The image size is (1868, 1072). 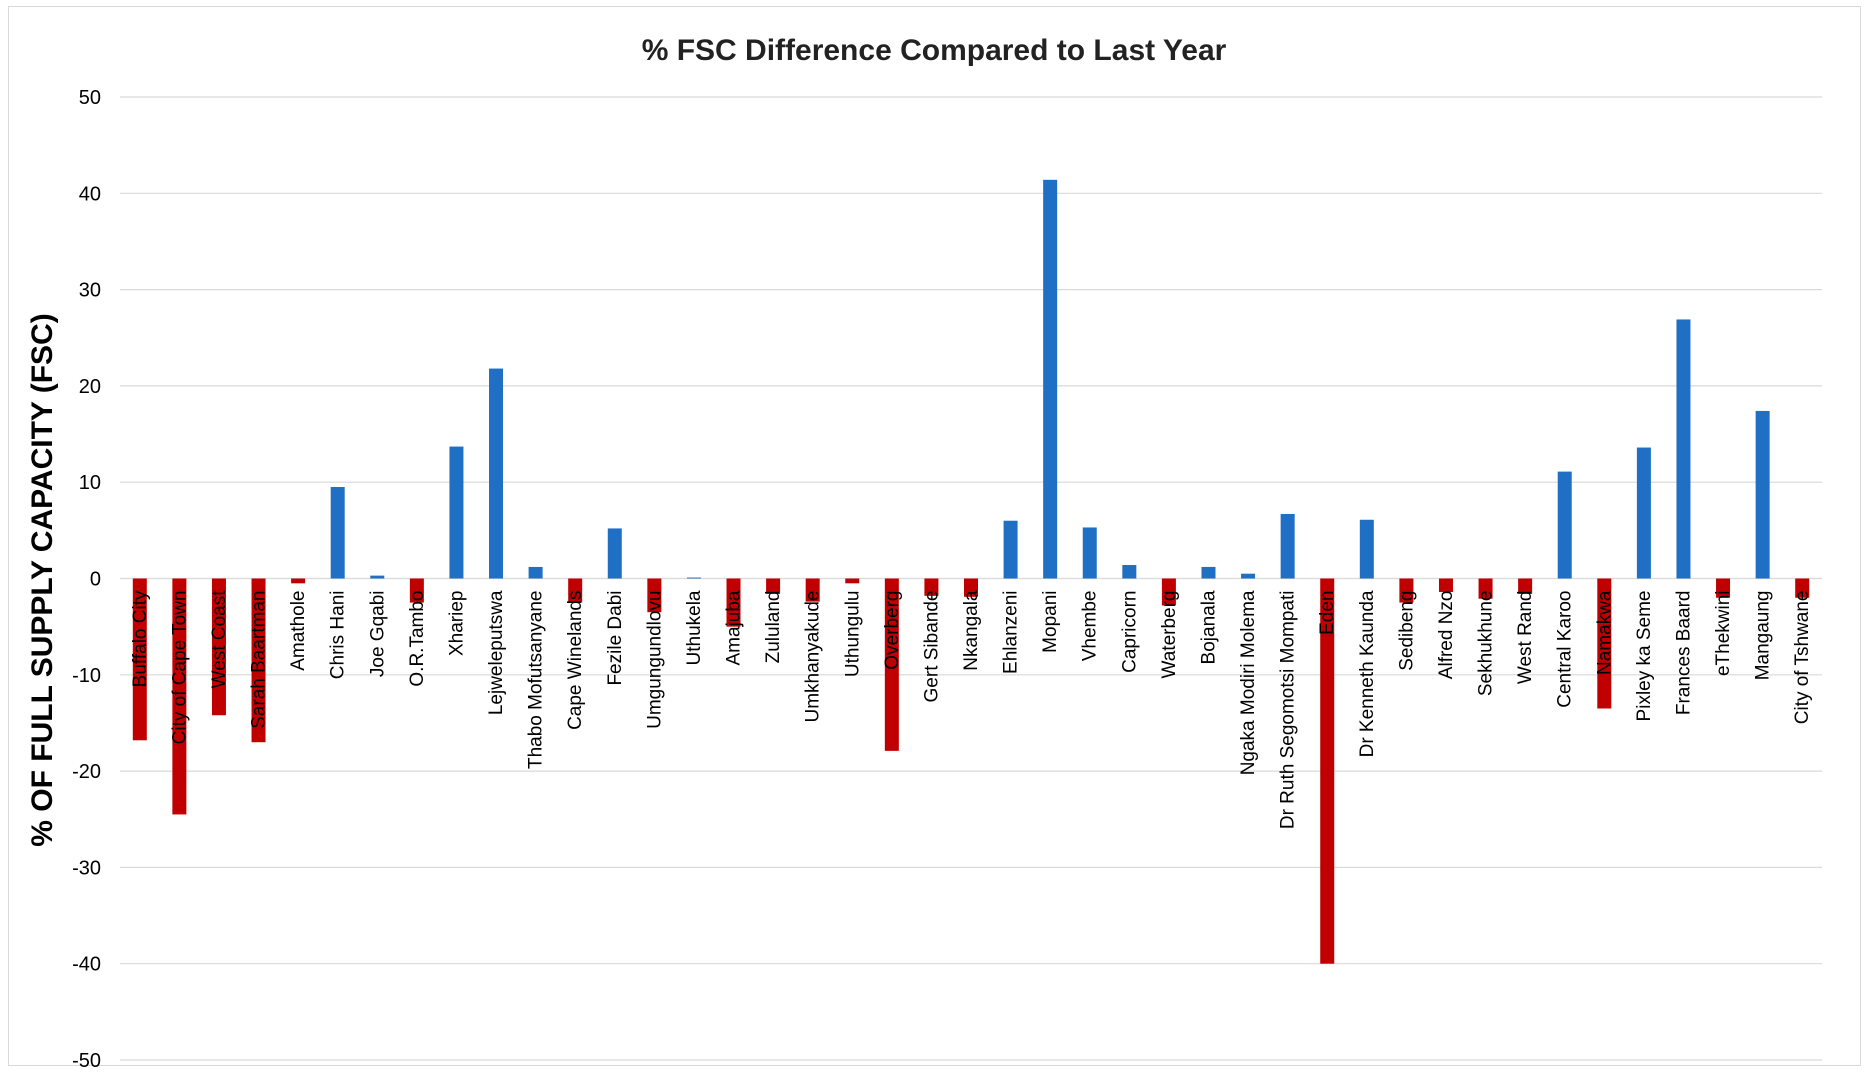 What do you see at coordinates (90, 291) in the screenshot?
I see `y-tick-label: 30` at bounding box center [90, 291].